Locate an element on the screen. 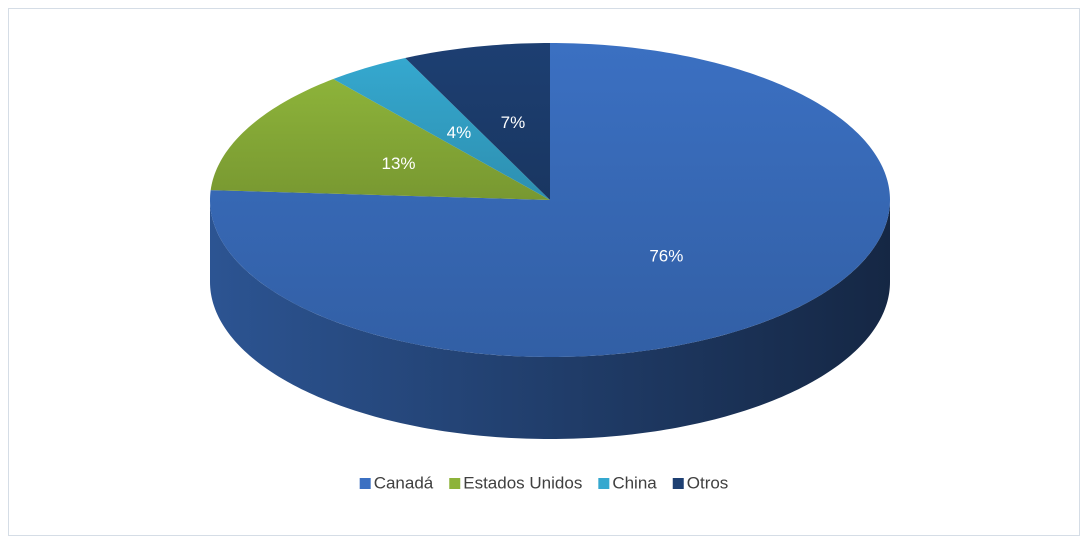  data-label: 4% is located at coordinates (459, 132).